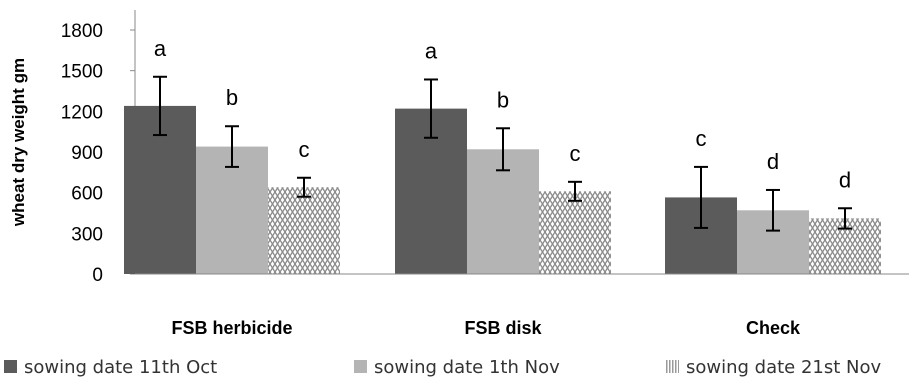  Describe the element at coordinates (120, 367) in the screenshot. I see `legend-label: sowing date 11th Oct` at that location.